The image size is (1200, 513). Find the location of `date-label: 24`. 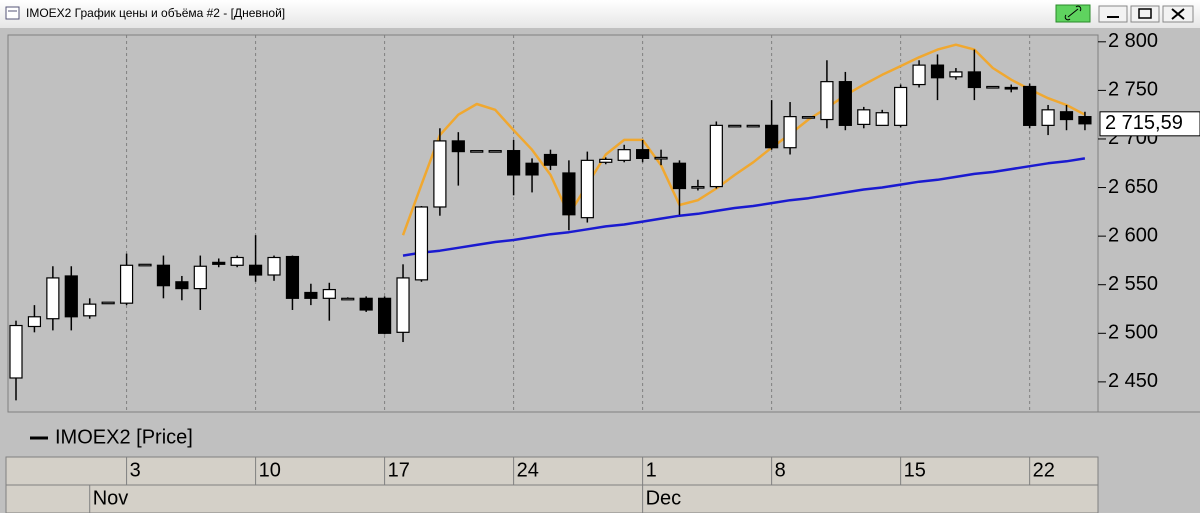

date-label: 24 is located at coordinates (528, 470).